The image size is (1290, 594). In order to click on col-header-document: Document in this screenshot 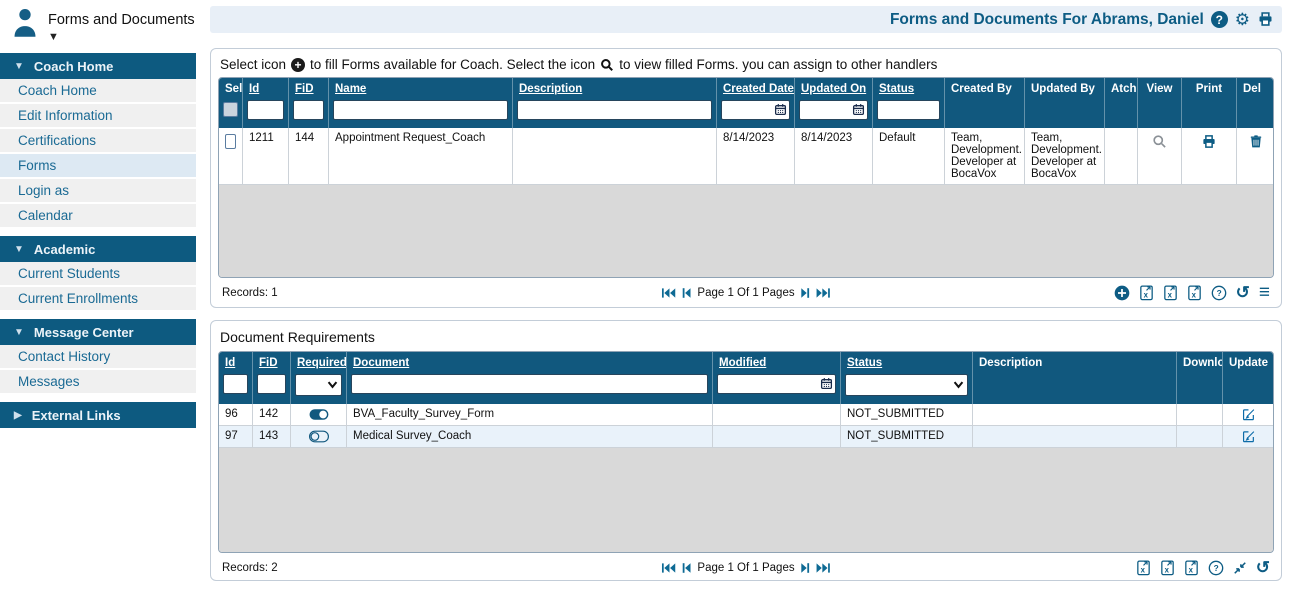, I will do `click(530, 361)`.